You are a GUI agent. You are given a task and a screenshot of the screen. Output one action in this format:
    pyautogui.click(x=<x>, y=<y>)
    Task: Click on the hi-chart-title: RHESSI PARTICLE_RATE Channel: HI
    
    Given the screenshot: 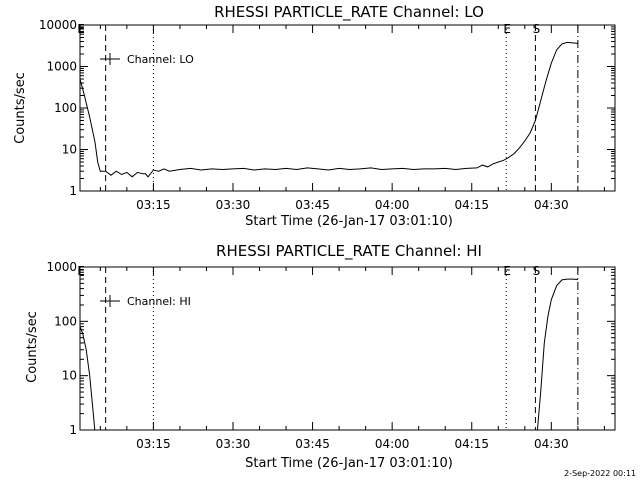 What is the action you would take?
    pyautogui.click(x=349, y=251)
    